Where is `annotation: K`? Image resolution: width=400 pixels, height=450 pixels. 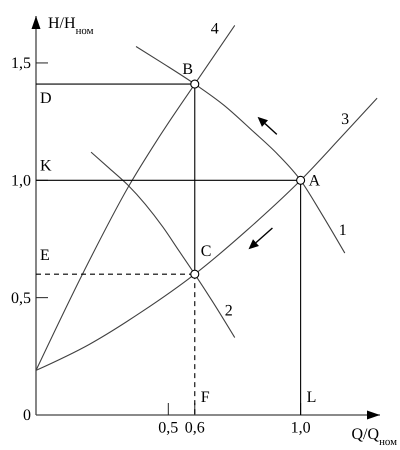
annotation: K is located at coordinates (46, 165).